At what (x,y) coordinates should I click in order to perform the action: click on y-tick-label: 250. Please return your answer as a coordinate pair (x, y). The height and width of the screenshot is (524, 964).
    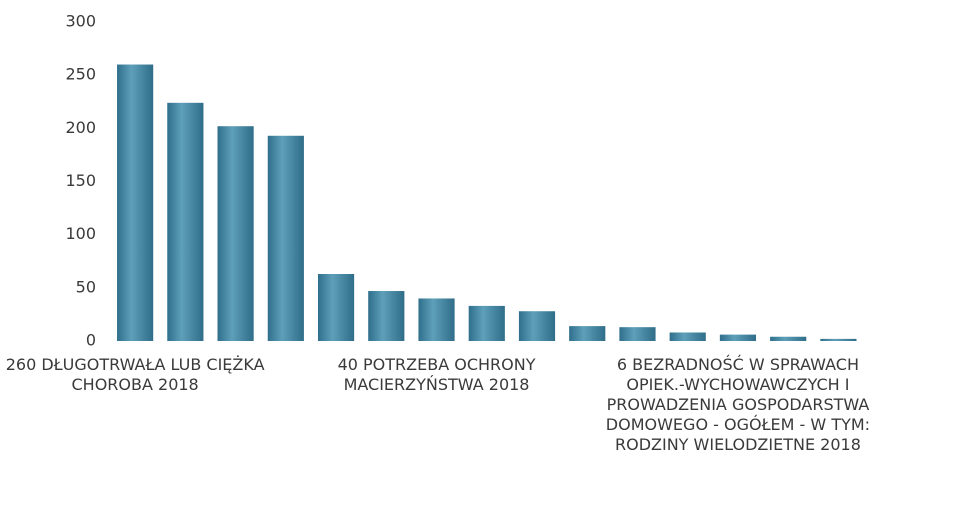
    Looking at the image, I should click on (80, 74).